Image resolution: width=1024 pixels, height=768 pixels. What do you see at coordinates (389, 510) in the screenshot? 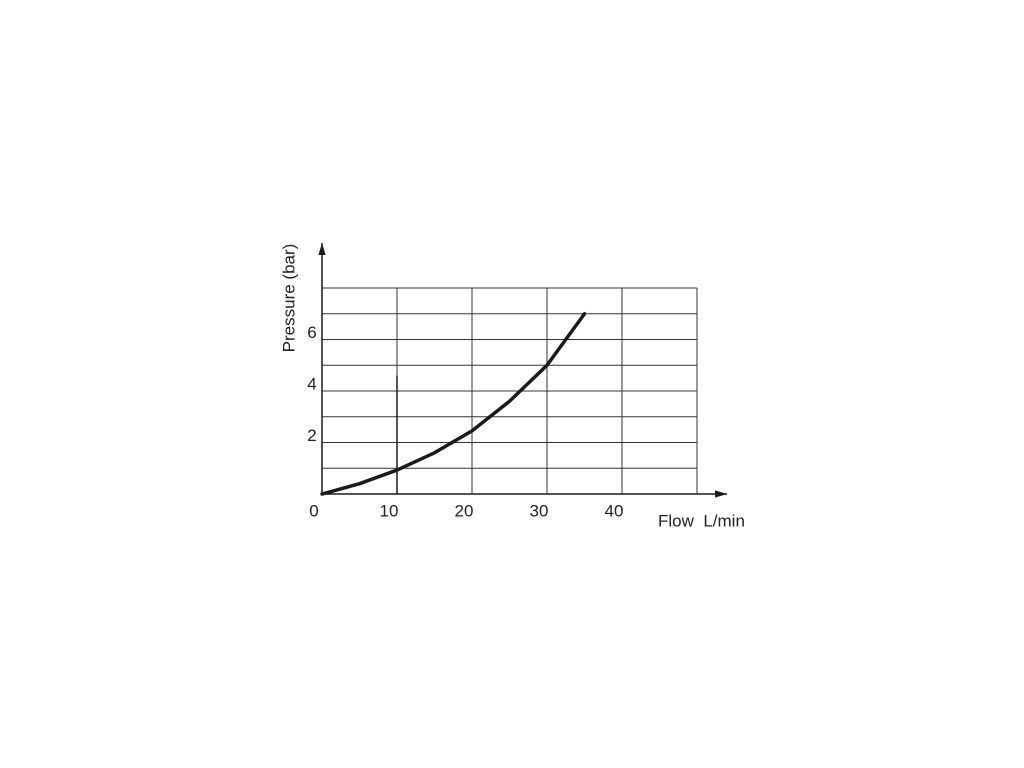
I see `x-tick-label: 10` at bounding box center [389, 510].